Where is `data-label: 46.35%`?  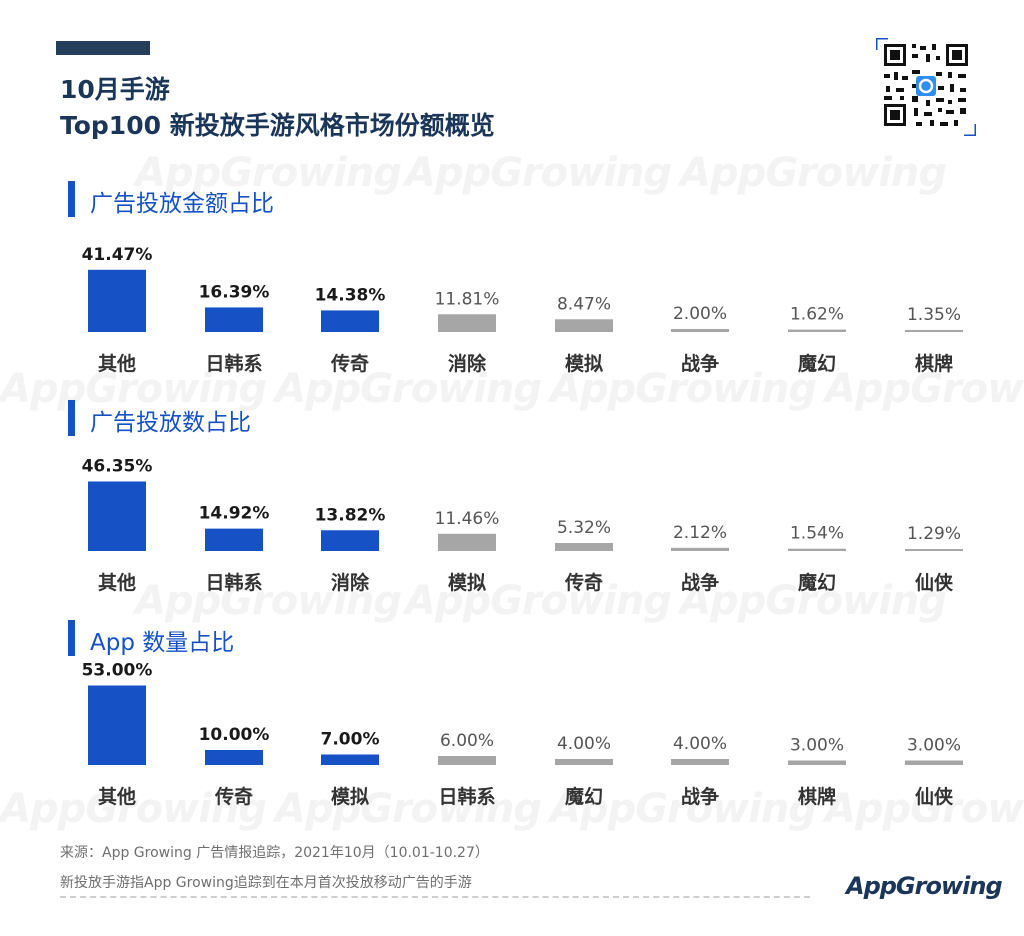
data-label: 46.35% is located at coordinates (117, 466).